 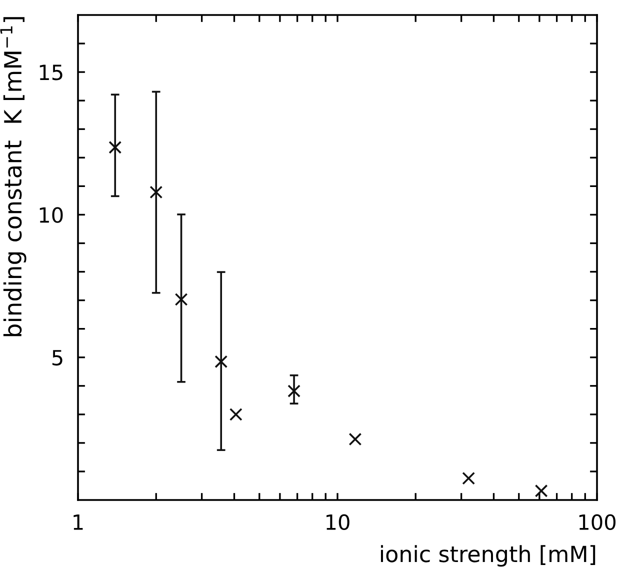 I want to click on x-tick-label: 10, so click(x=338, y=522).